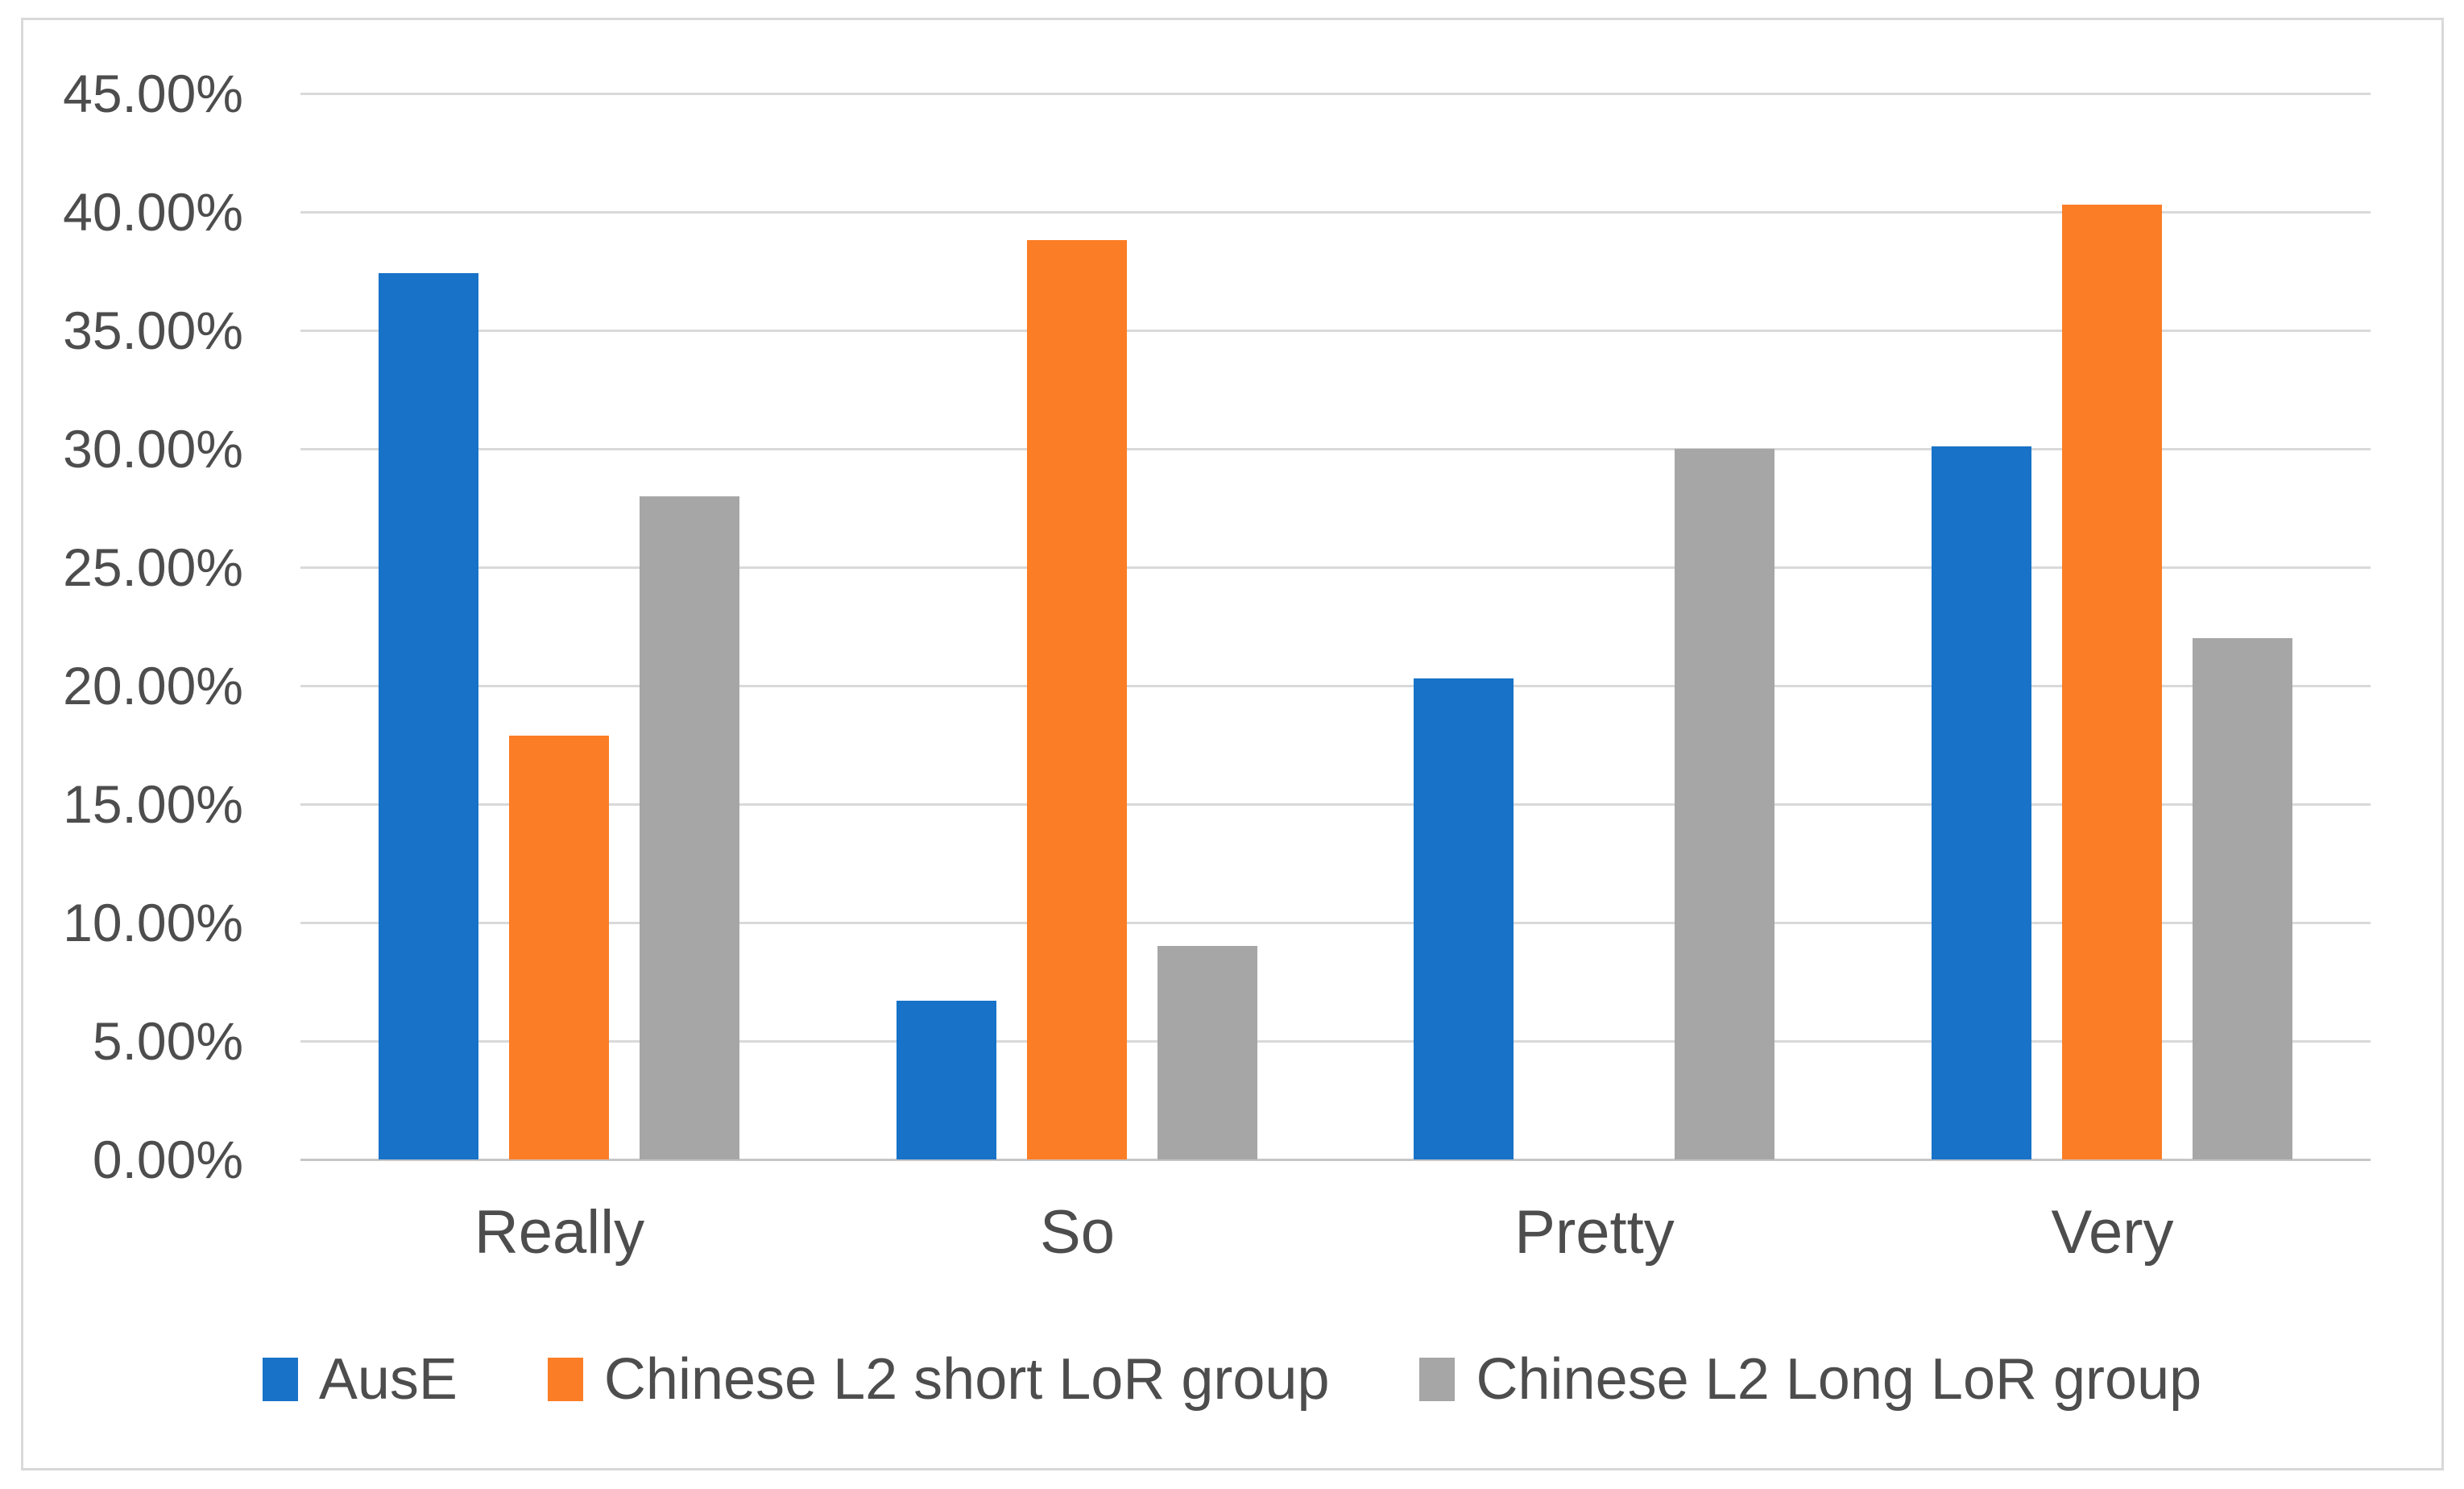 The height and width of the screenshot is (1489, 2464). Describe the element at coordinates (428, 716) in the screenshot. I see `bar-ause-really` at that location.